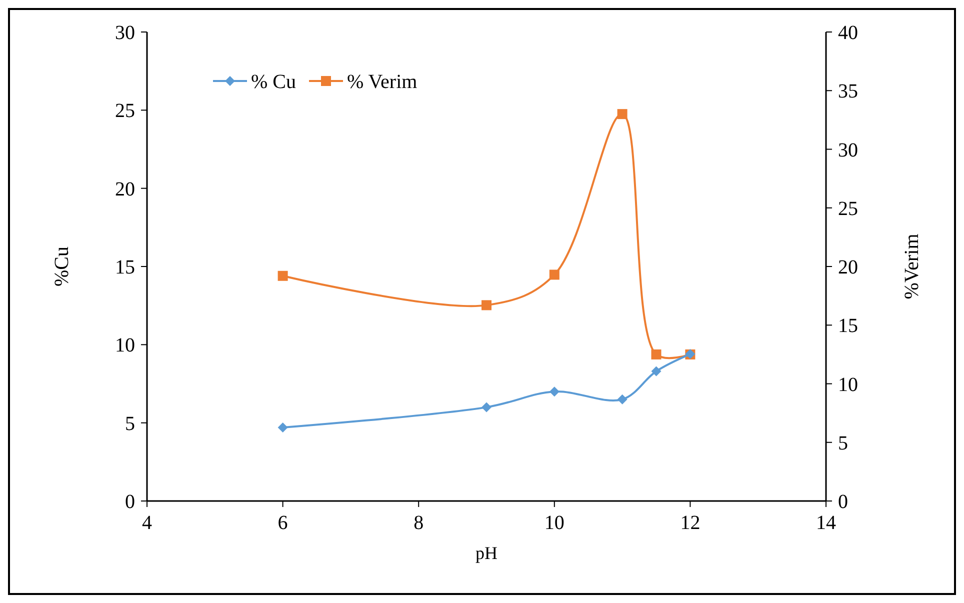 Image resolution: width=964 pixels, height=603 pixels. I want to click on x-tick-label: 8, so click(419, 523).